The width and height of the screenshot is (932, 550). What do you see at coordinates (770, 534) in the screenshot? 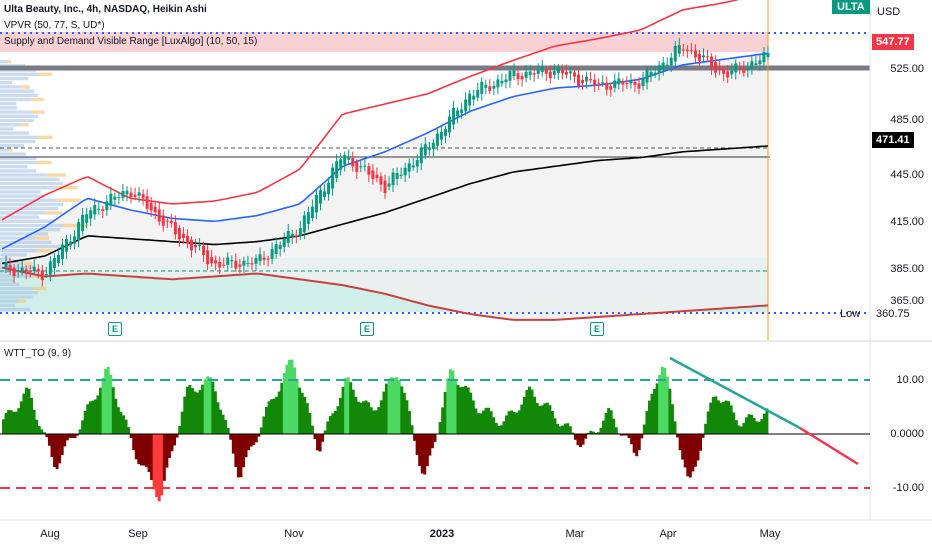
I see `time-tick-may: May` at bounding box center [770, 534].